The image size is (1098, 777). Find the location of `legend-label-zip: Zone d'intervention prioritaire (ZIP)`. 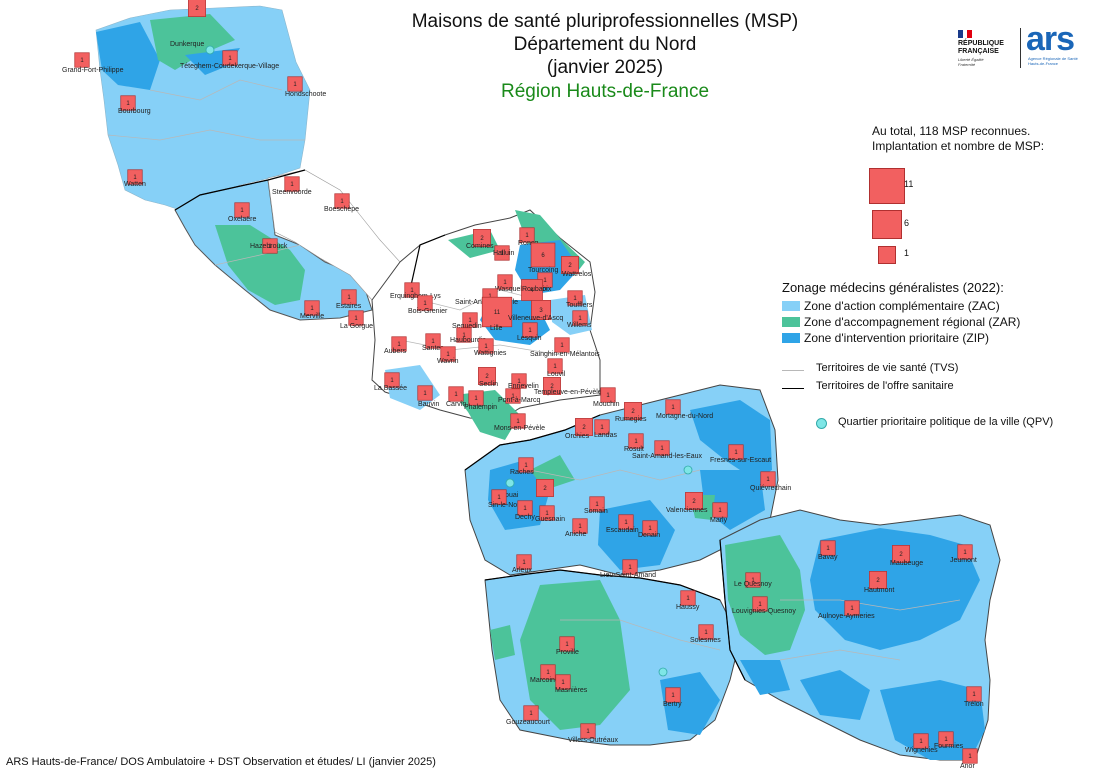

legend-label-zip: Zone d'intervention prioritaire (ZIP) is located at coordinates (897, 338).